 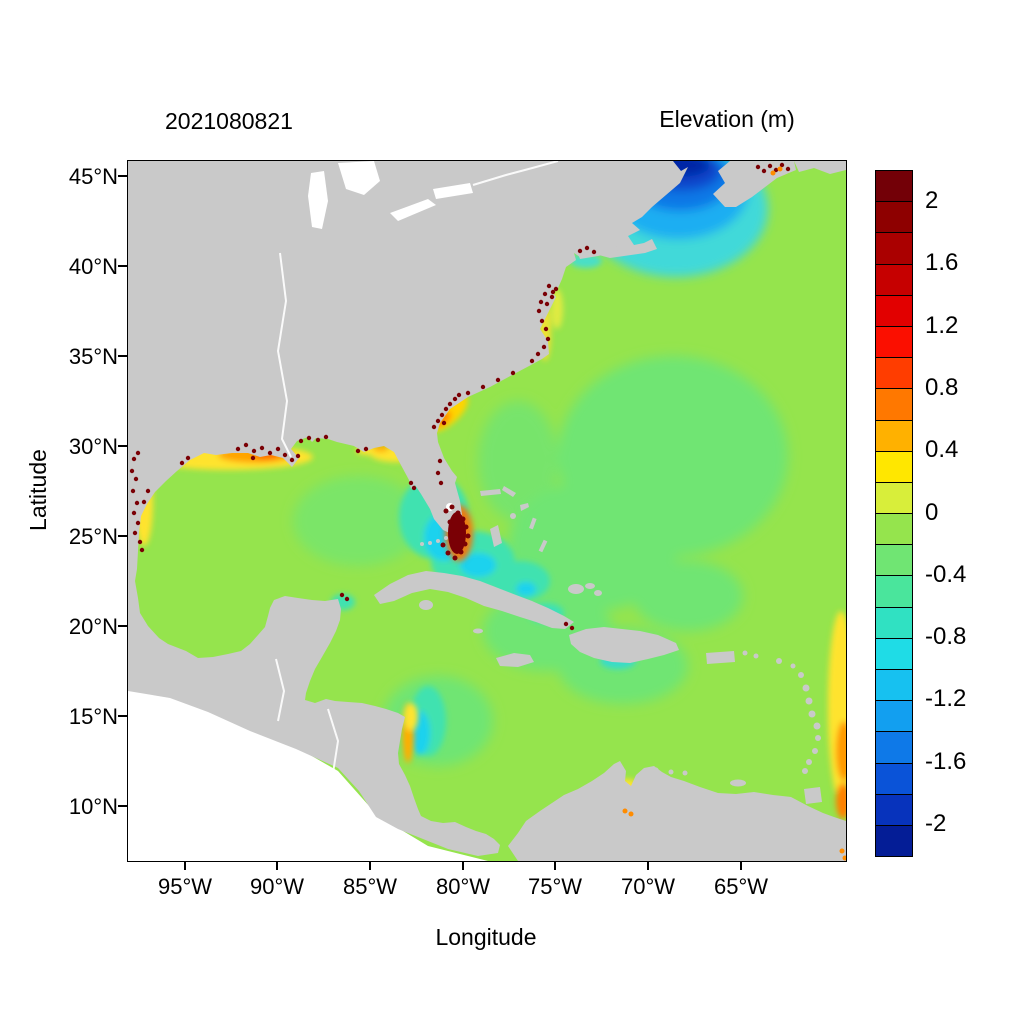 I want to click on puerto-rico, so click(x=720, y=657).